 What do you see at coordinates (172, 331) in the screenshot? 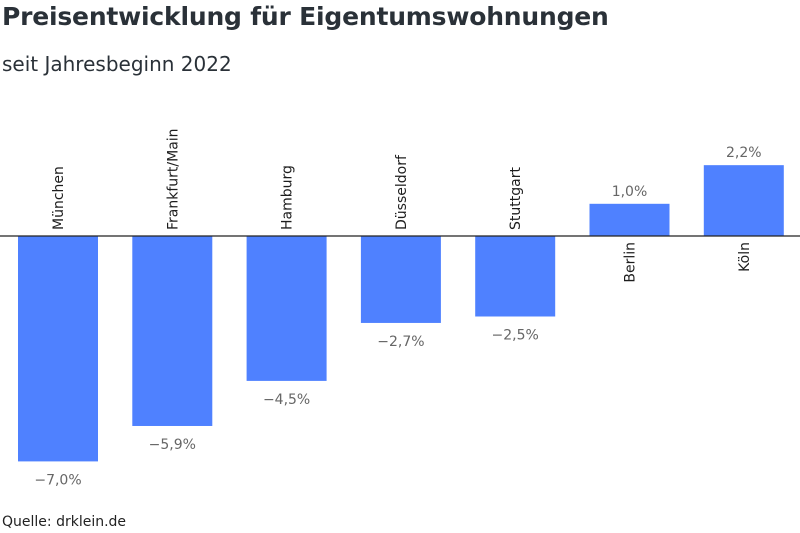
I see `bar-frankfurt-main` at bounding box center [172, 331].